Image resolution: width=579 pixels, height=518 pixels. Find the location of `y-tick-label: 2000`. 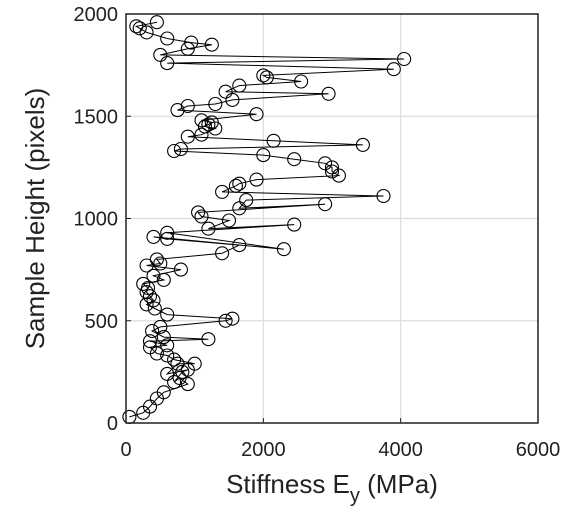

y-tick-label: 2000 is located at coordinates (96, 15).